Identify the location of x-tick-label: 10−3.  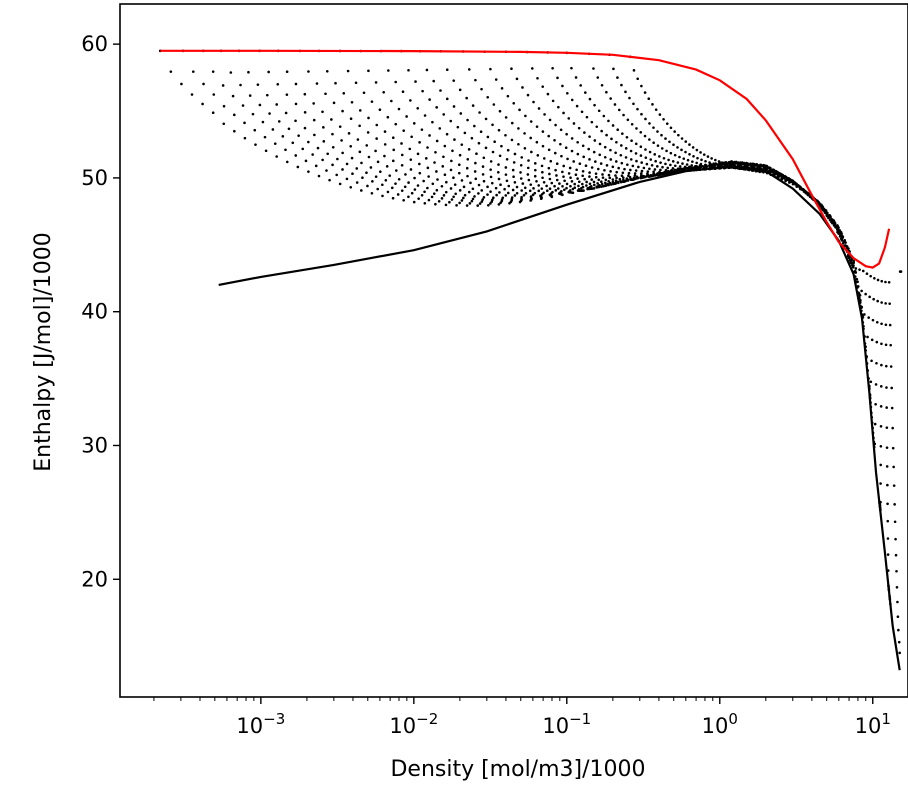
(260, 724).